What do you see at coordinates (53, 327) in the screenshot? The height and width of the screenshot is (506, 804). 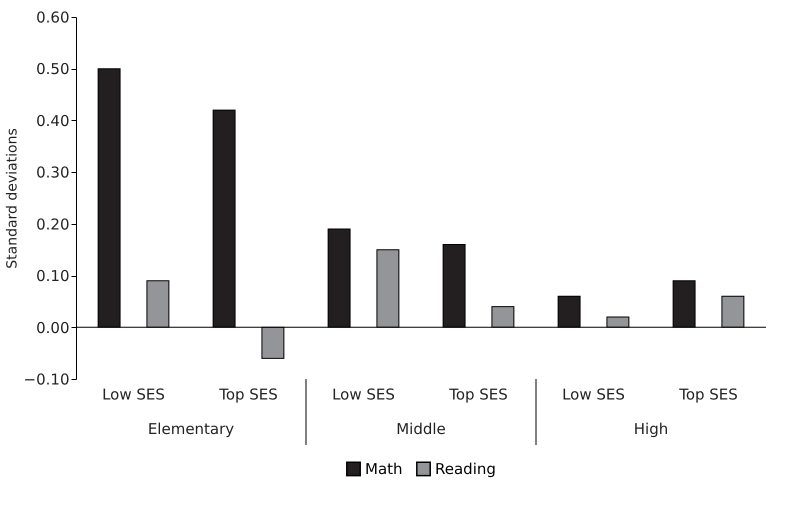 I see `y-tick-label: 0.00` at bounding box center [53, 327].